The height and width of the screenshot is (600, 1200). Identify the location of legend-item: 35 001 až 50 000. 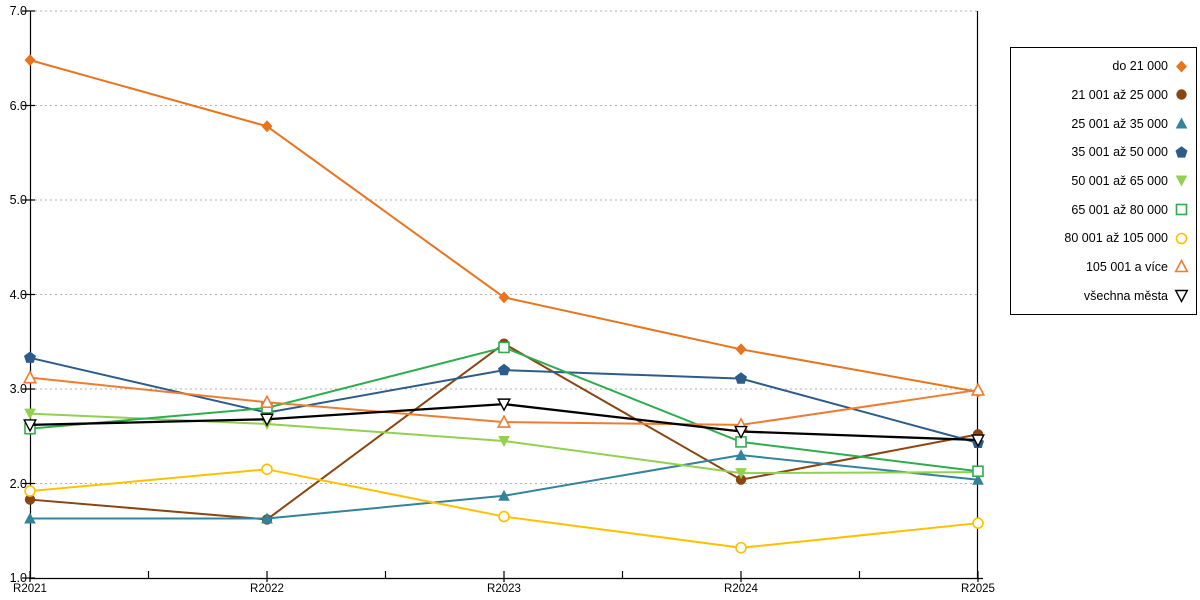
(1103, 152).